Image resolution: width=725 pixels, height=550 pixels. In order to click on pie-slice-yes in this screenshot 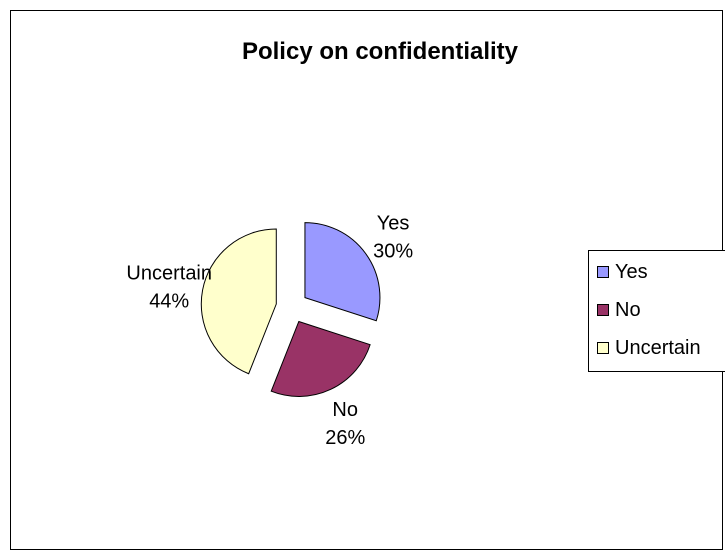, I will do `click(342, 272)`.